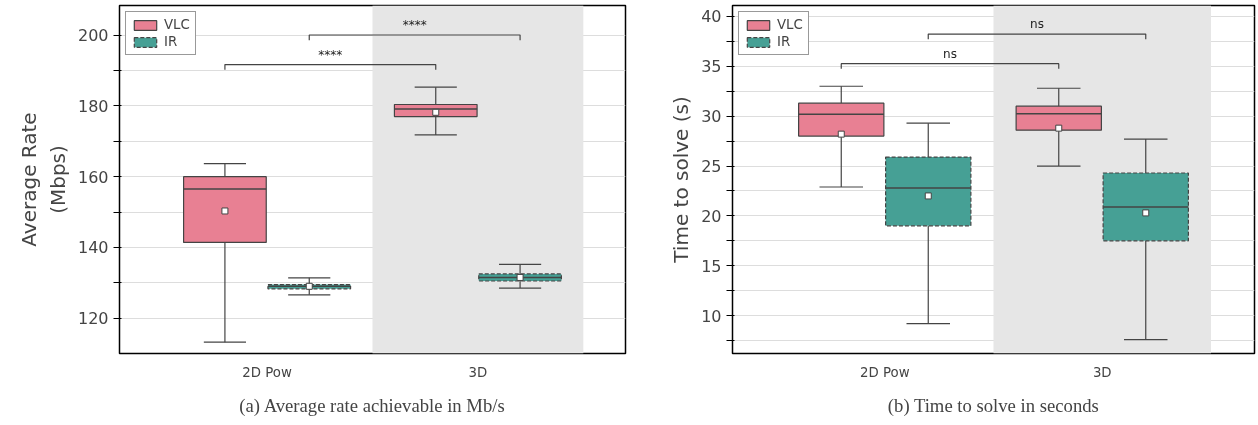 This screenshot has width=1258, height=425. I want to click on y-axis-title: Average Rate (Mbps), so click(43, 179).